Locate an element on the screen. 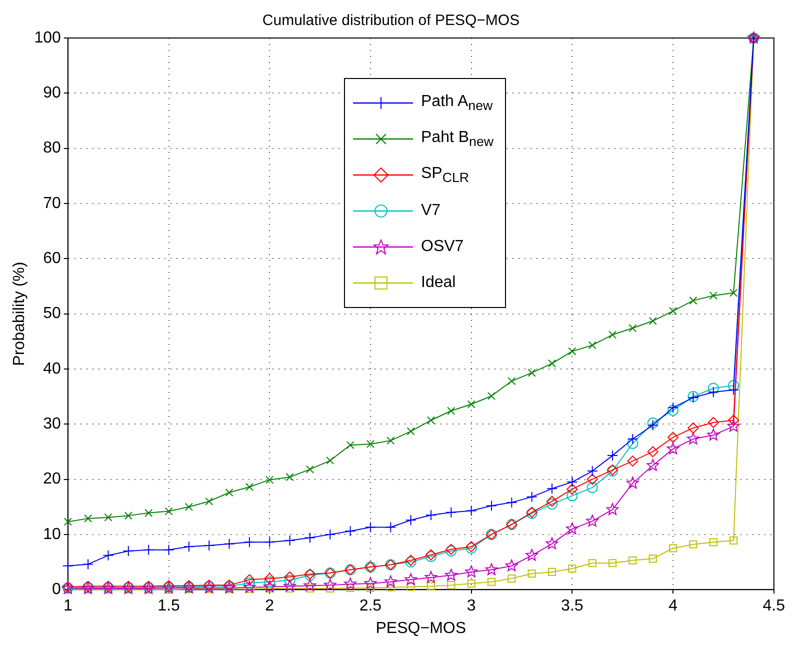 This screenshot has height=648, width=796. y-tick-label: 10 is located at coordinates (52, 534).